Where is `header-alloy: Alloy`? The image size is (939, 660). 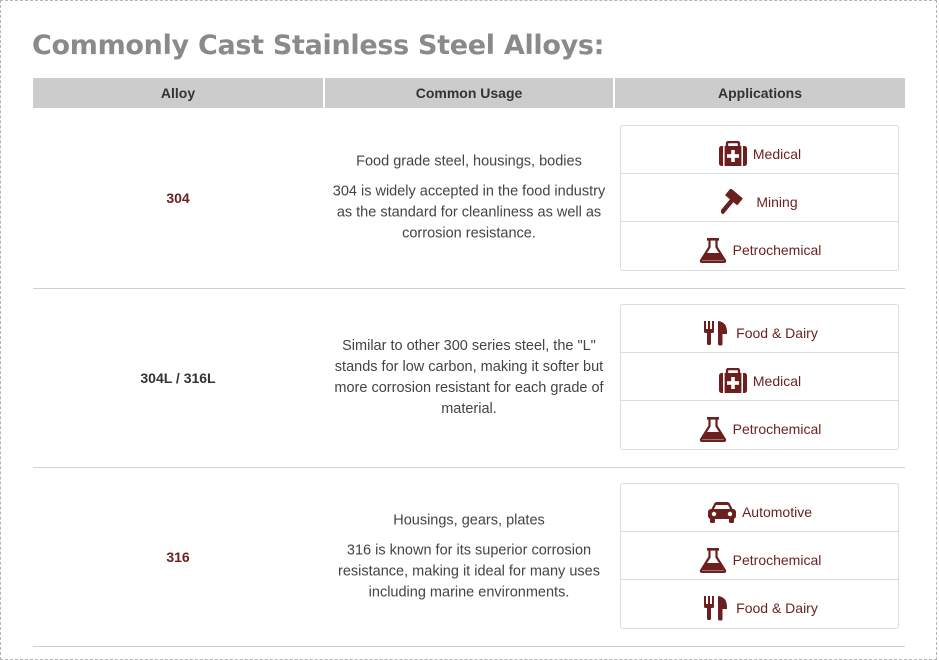 header-alloy: Alloy is located at coordinates (178, 93).